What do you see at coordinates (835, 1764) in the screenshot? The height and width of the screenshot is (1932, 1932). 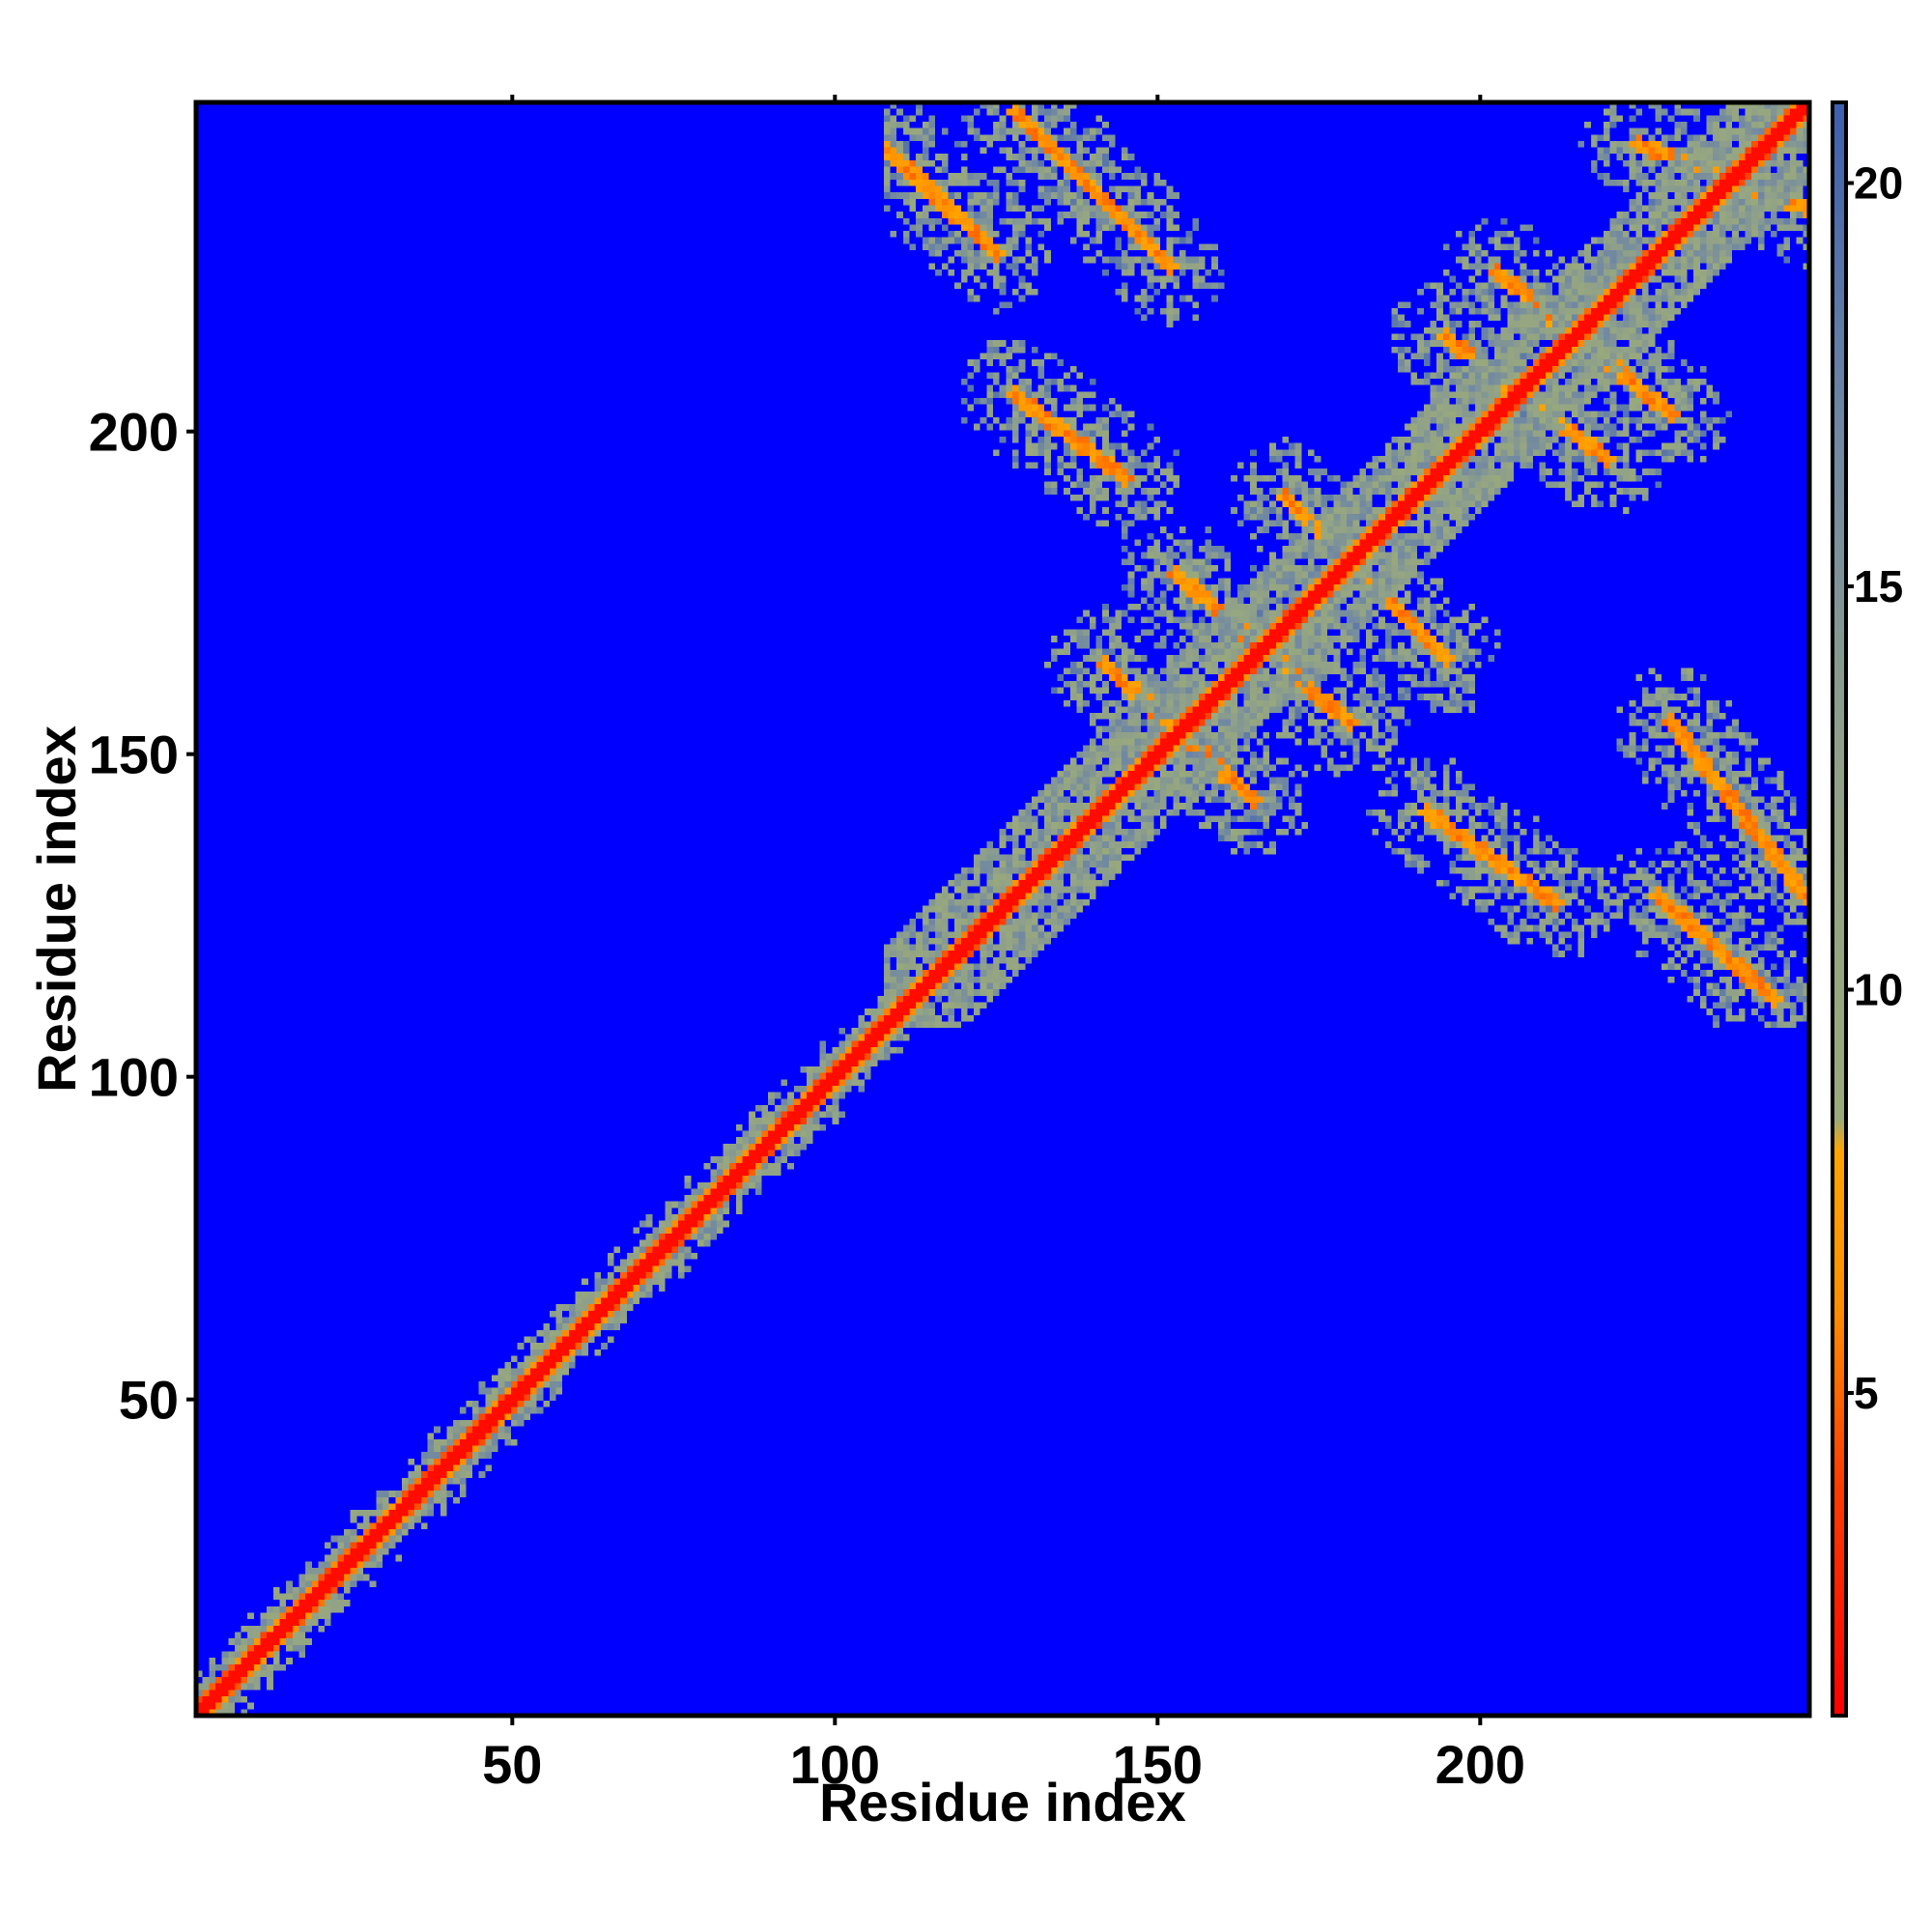 I see `x-tick-label: 100` at bounding box center [835, 1764].